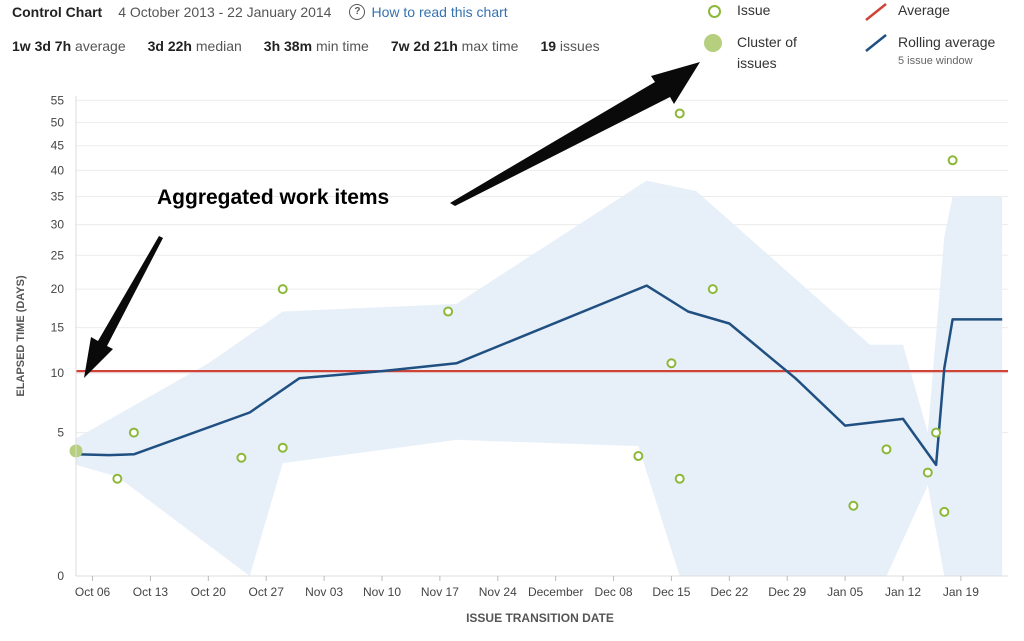 The image size is (1024, 641). I want to click on y-tick-label: 15, so click(58, 328).